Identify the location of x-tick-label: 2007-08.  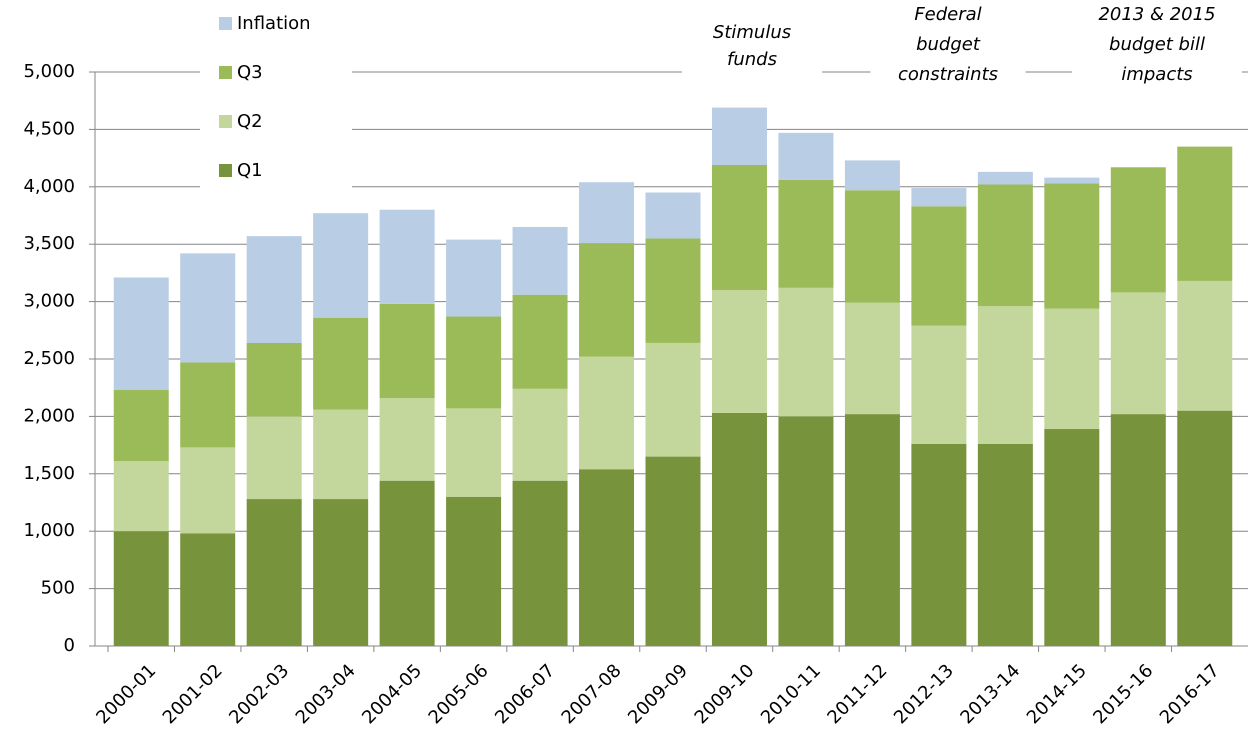
(592, 694).